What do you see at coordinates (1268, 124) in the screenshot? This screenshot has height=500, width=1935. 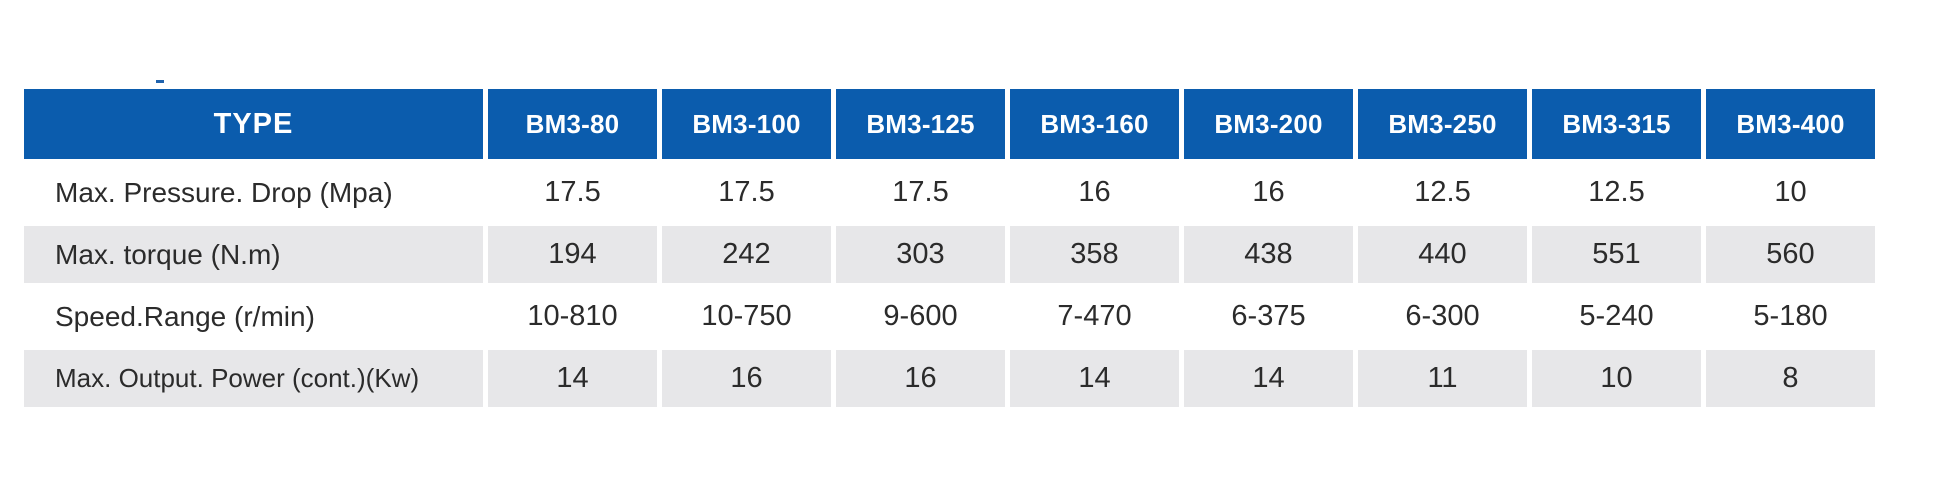 I see `model-header: BM3-200` at bounding box center [1268, 124].